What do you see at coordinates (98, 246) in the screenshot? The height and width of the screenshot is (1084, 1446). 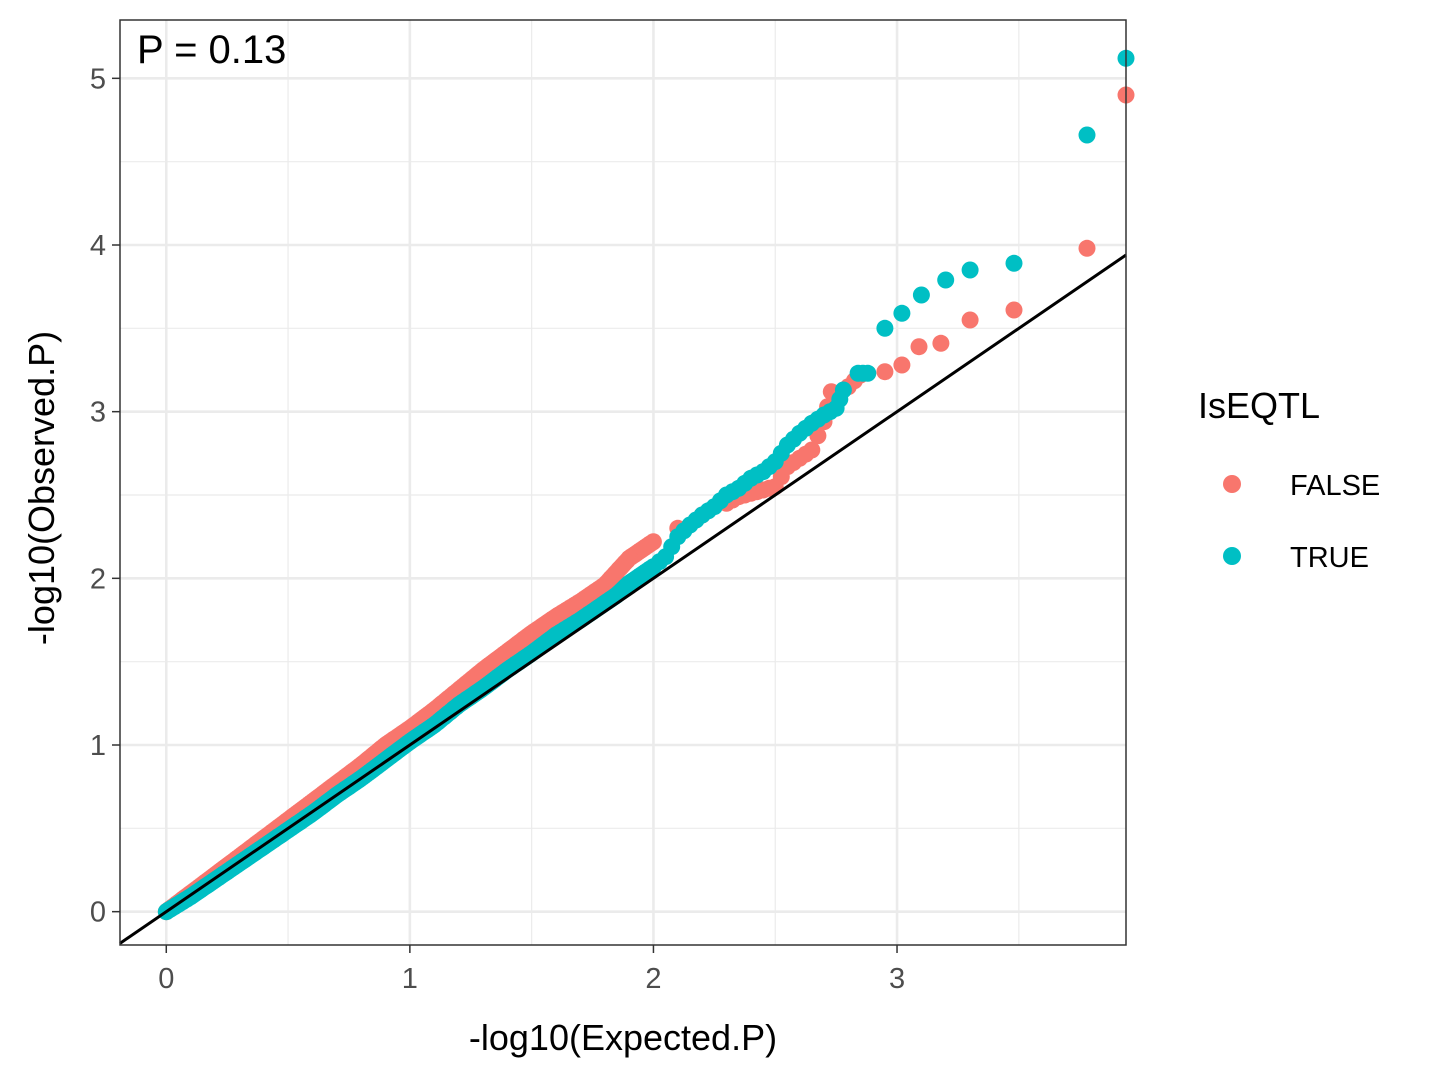 I see `y-tick-label: 4` at bounding box center [98, 246].